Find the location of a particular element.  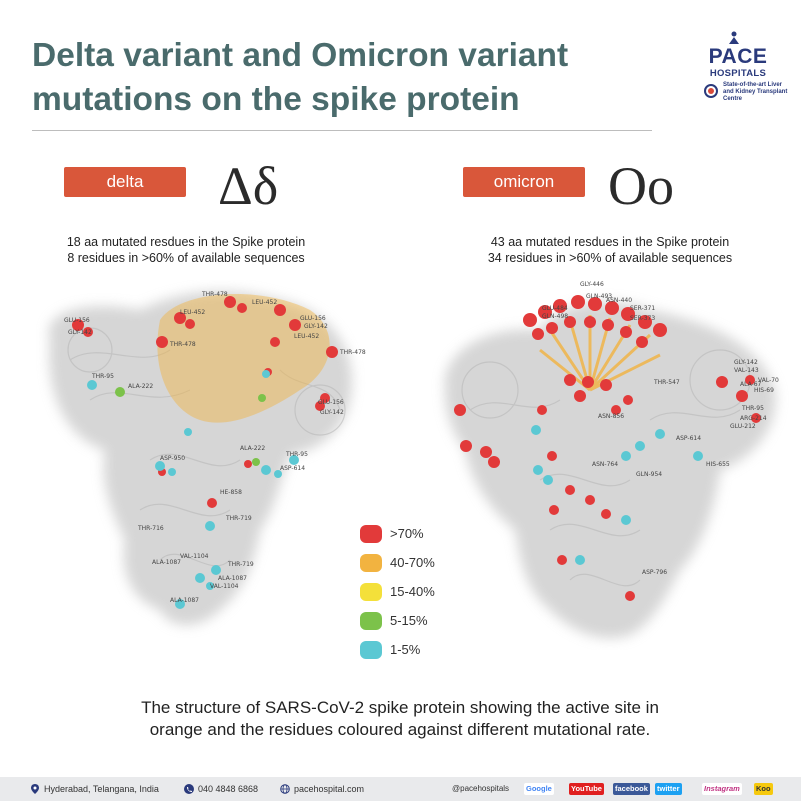

svg-text: GLU-212 is located at coordinates (743, 426).